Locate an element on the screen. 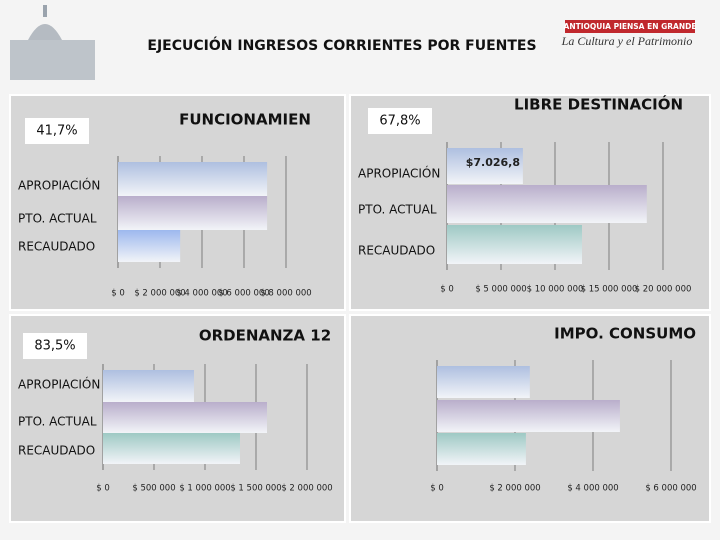 This screenshot has width=720, height=540. logo-line: ANTIOQUIA PIENSA EN GRANDE is located at coordinates (630, 26).